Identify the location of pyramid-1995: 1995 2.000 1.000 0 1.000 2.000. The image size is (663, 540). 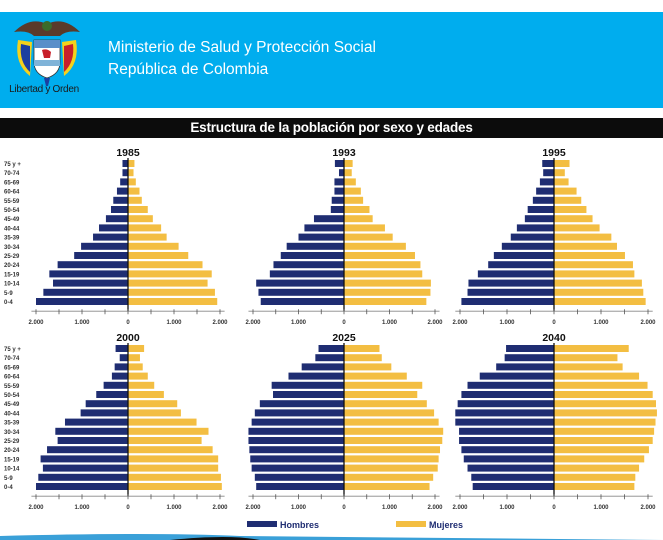
(554, 236).